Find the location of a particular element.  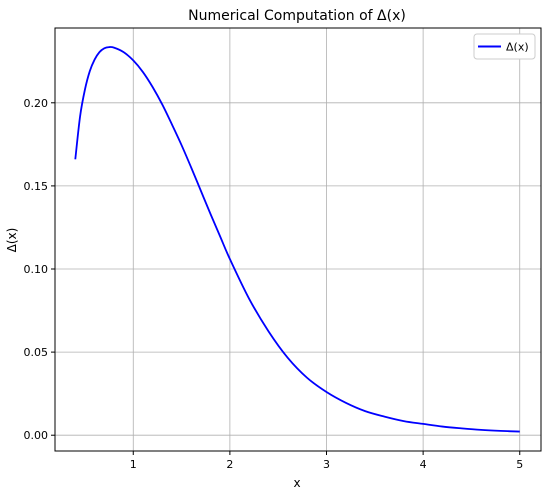

y-tick-label: 0.10 is located at coordinates (36, 269).